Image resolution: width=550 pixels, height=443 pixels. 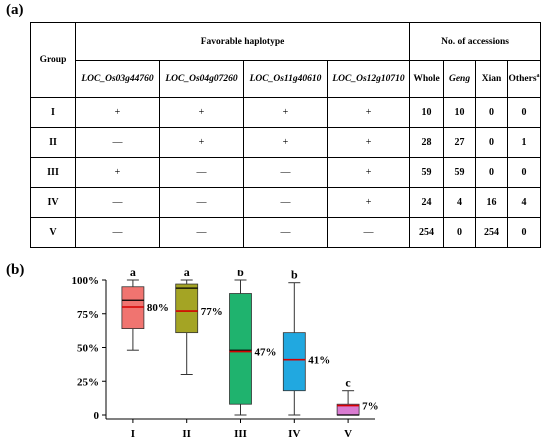 I want to click on table-row: II — + + + 28 27 0 1, so click(x=286, y=142).